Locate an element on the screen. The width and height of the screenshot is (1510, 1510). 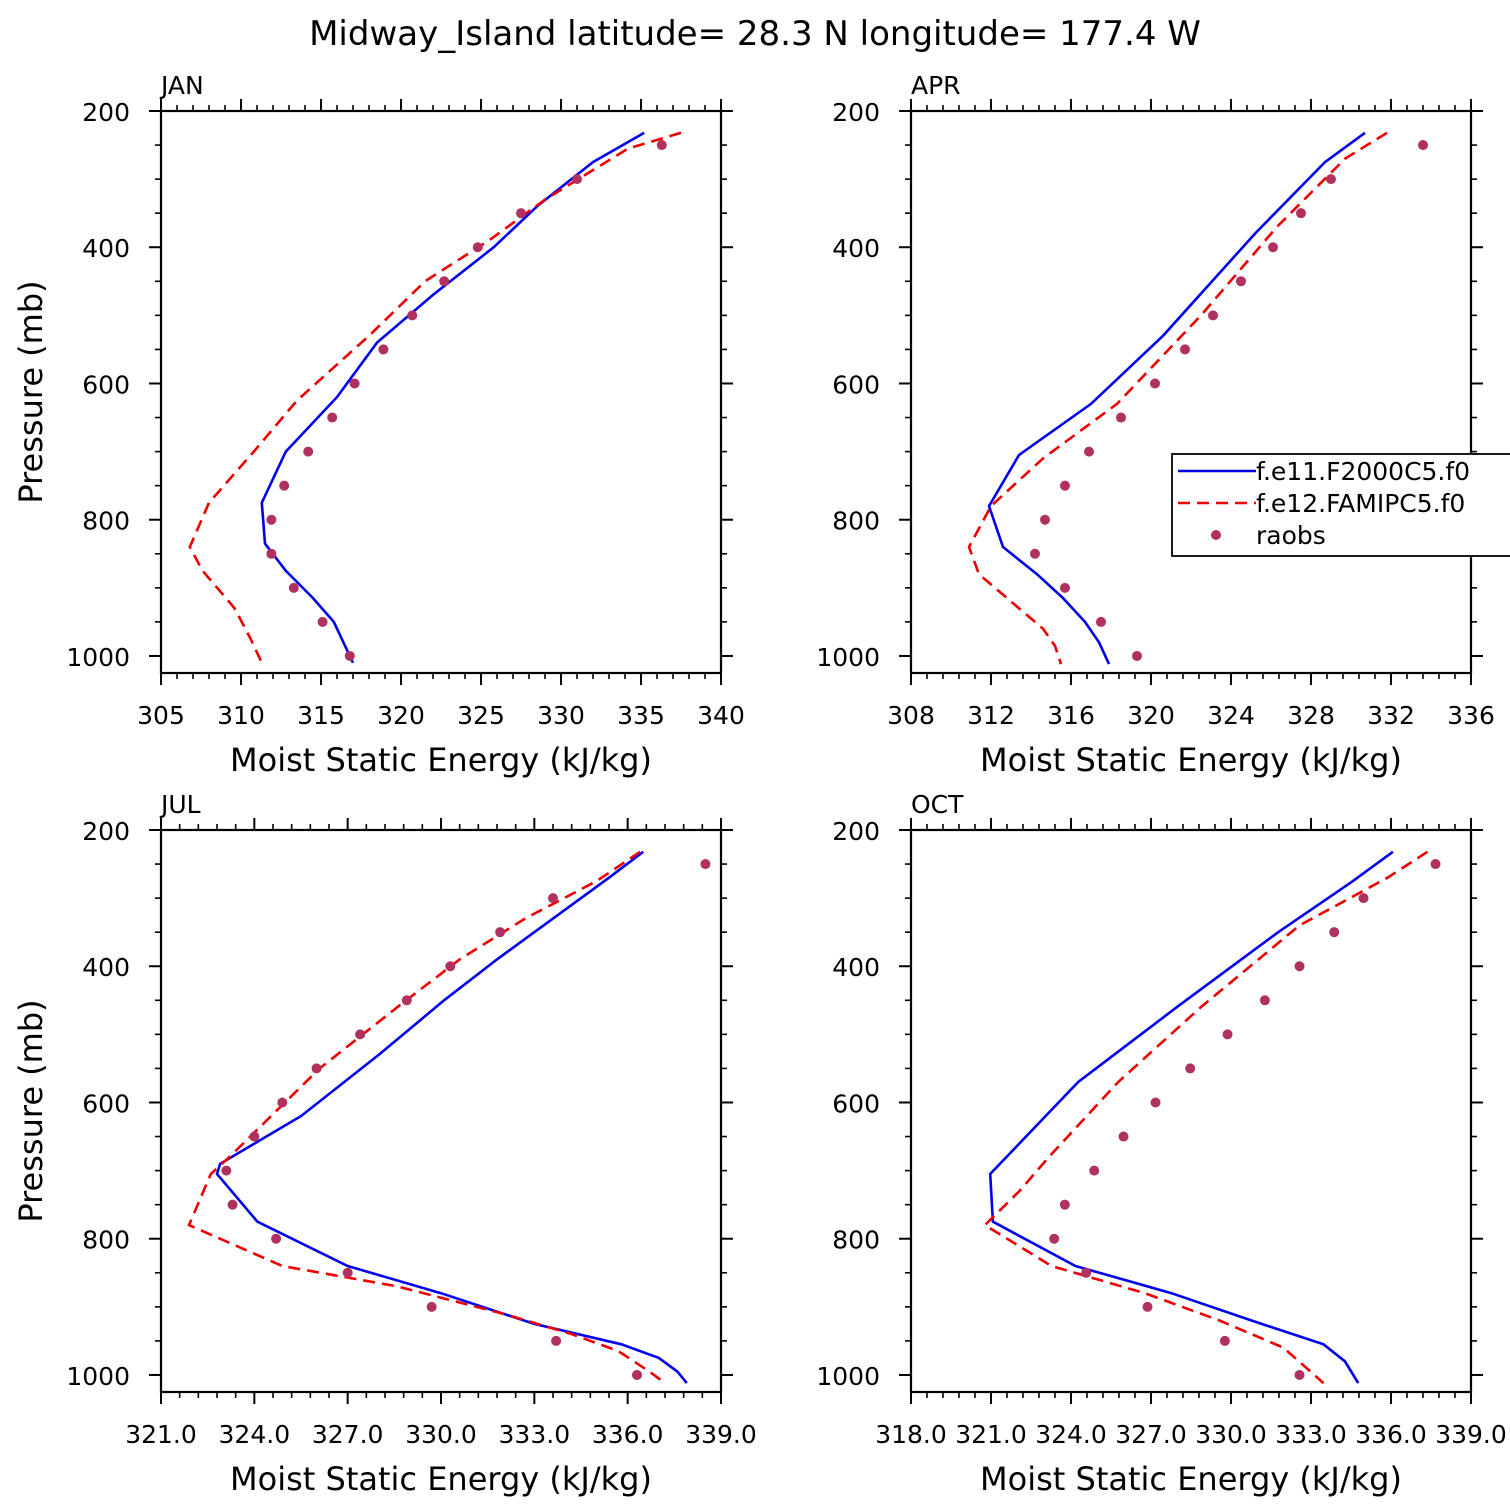
x-tick-label: 305 is located at coordinates (161, 715).